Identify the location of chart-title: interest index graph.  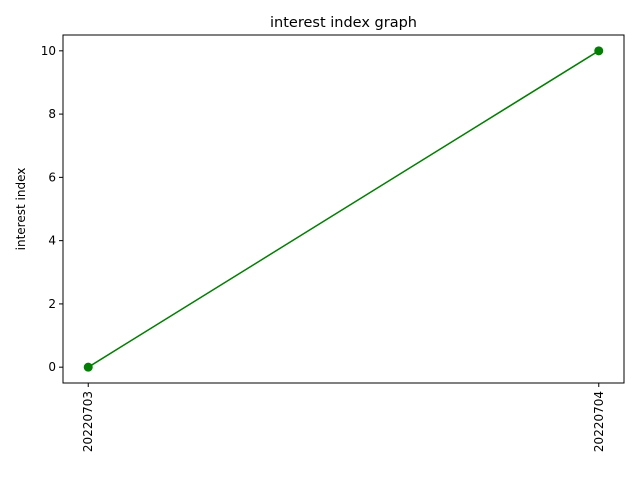
(343, 23).